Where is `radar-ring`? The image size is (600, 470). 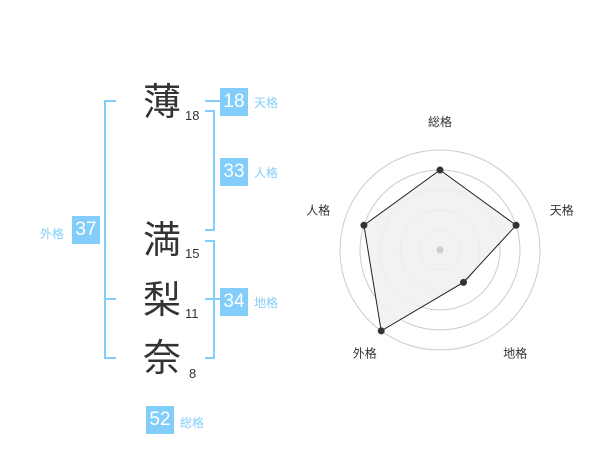 radar-ring is located at coordinates (440, 250).